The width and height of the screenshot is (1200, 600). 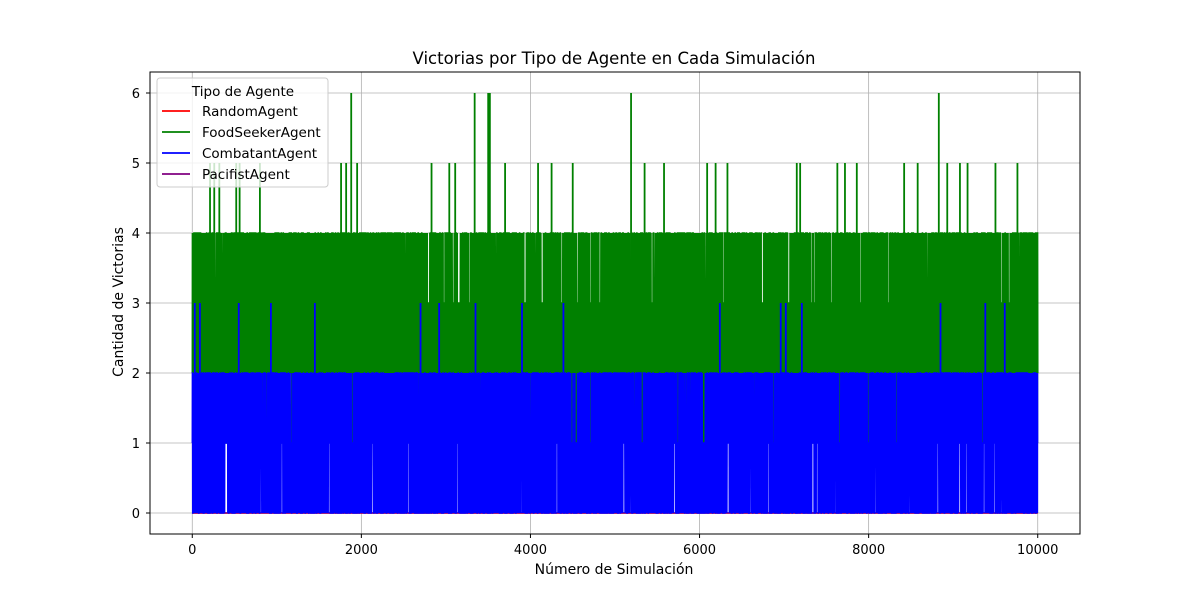 What do you see at coordinates (1037, 550) in the screenshot?
I see `x-tick-label: 10000` at bounding box center [1037, 550].